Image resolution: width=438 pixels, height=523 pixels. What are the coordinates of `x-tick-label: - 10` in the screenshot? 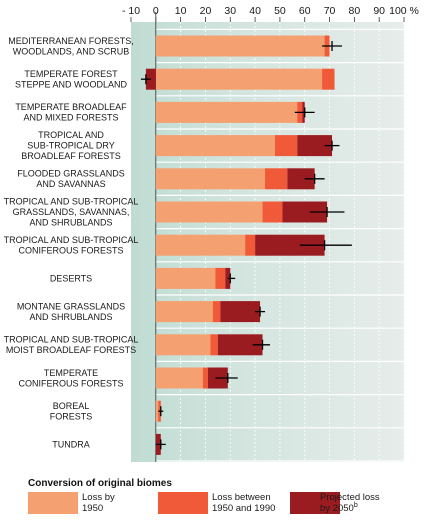 It's located at (131, 11).